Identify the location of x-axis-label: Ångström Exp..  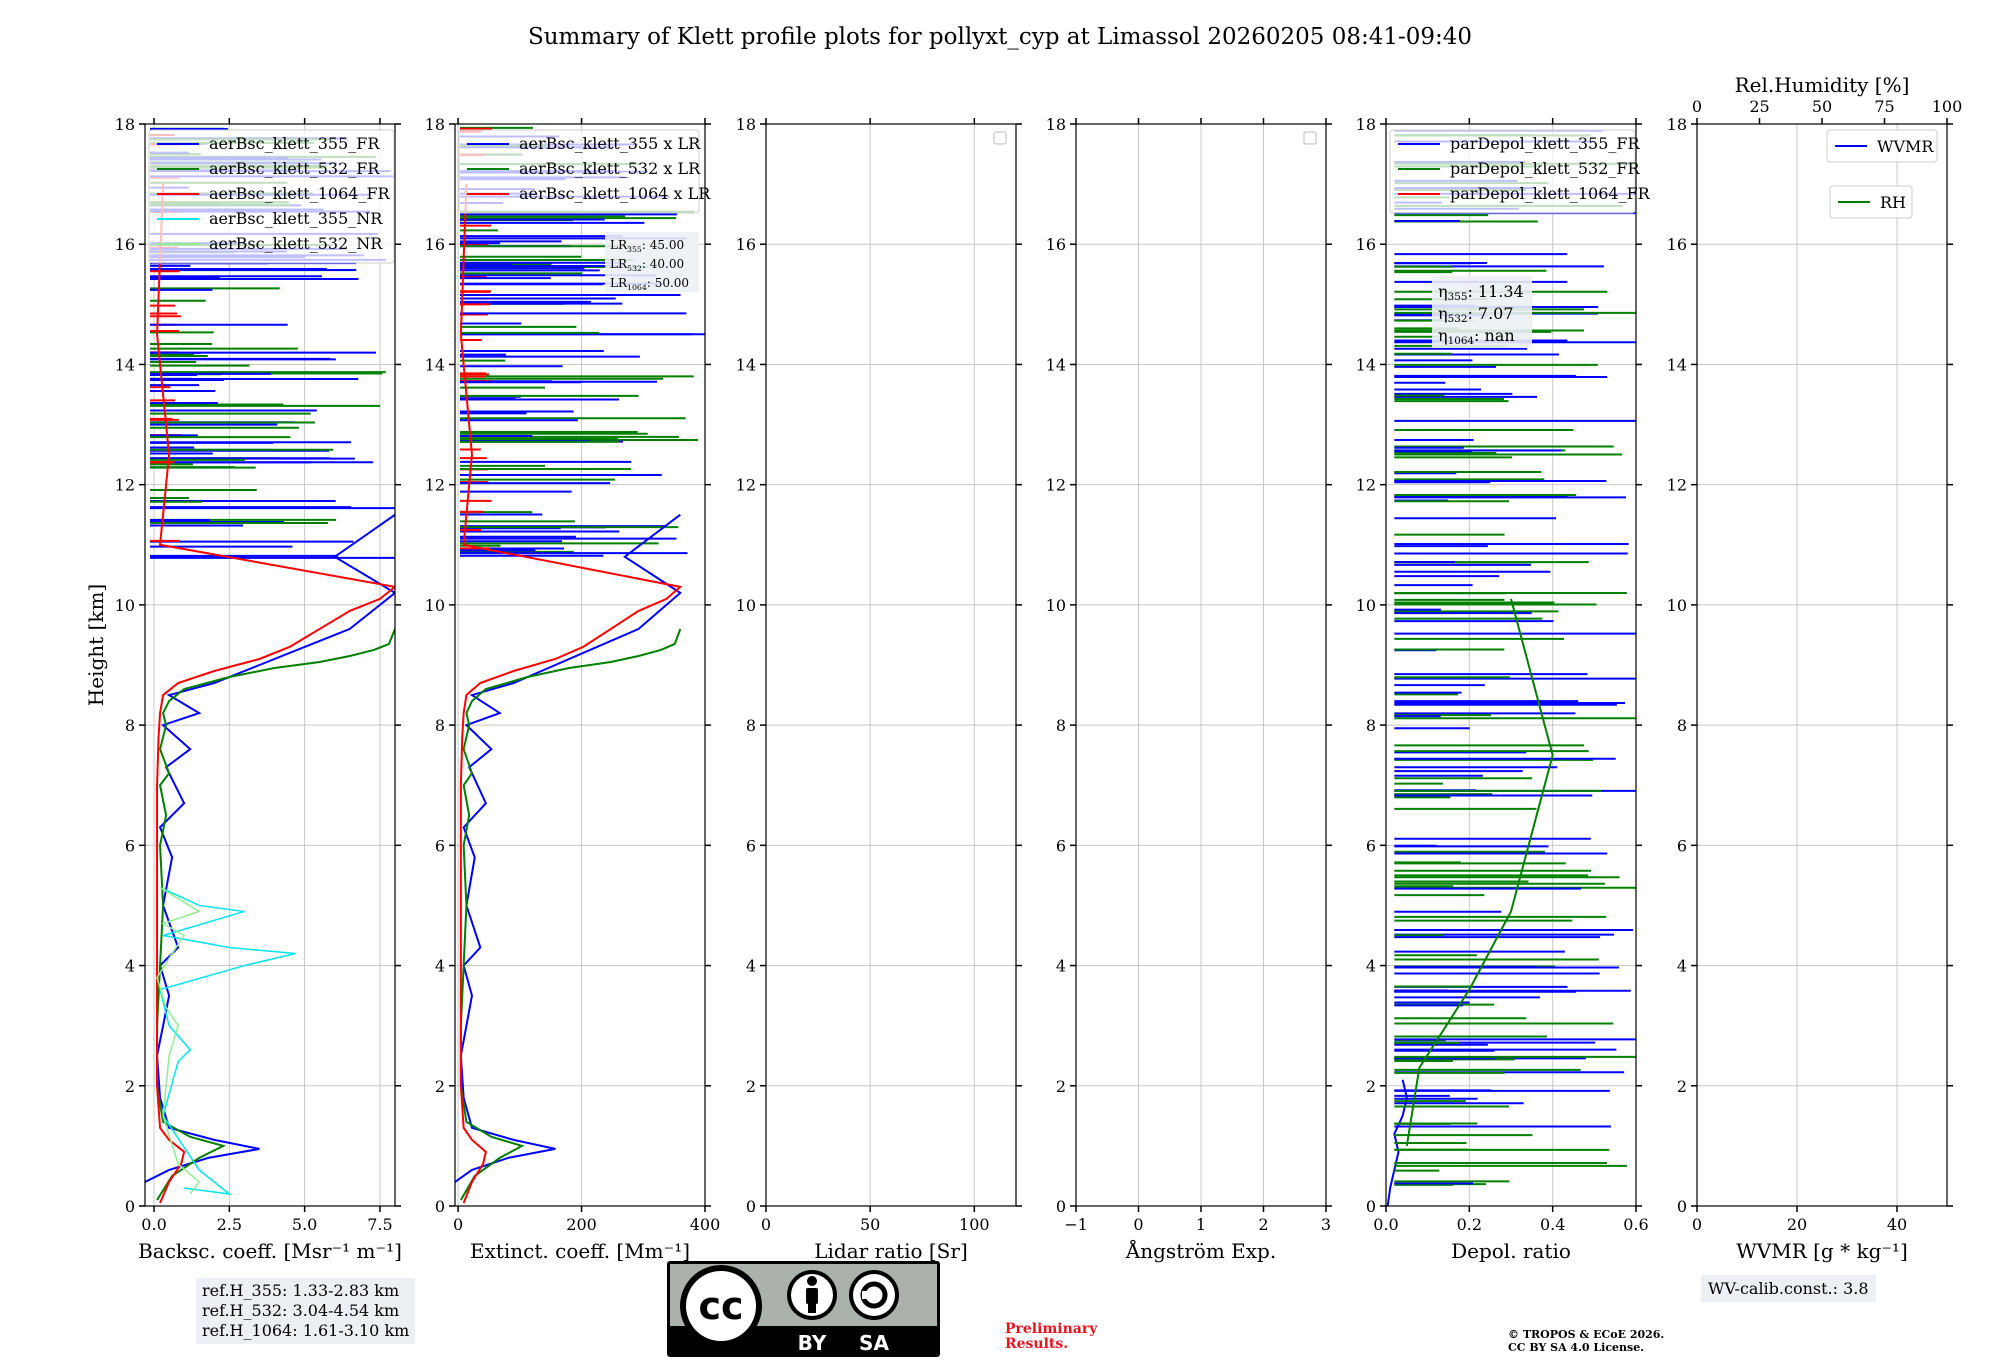
(1200, 1250).